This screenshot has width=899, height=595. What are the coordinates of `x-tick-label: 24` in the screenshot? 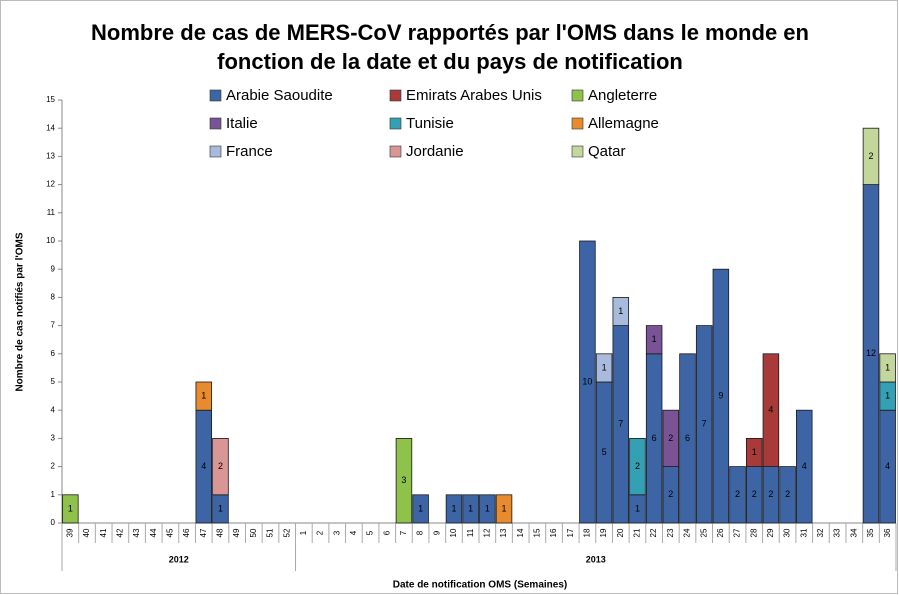 It's located at (687, 532).